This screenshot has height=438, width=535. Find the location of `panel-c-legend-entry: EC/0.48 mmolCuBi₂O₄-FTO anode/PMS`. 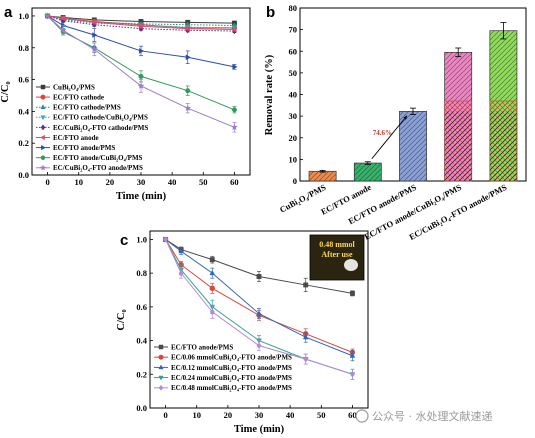

panel-c-legend-entry: EC/0.48 mmolCuBi₂O₄-FTO anode/PMS is located at coordinates (231, 388).